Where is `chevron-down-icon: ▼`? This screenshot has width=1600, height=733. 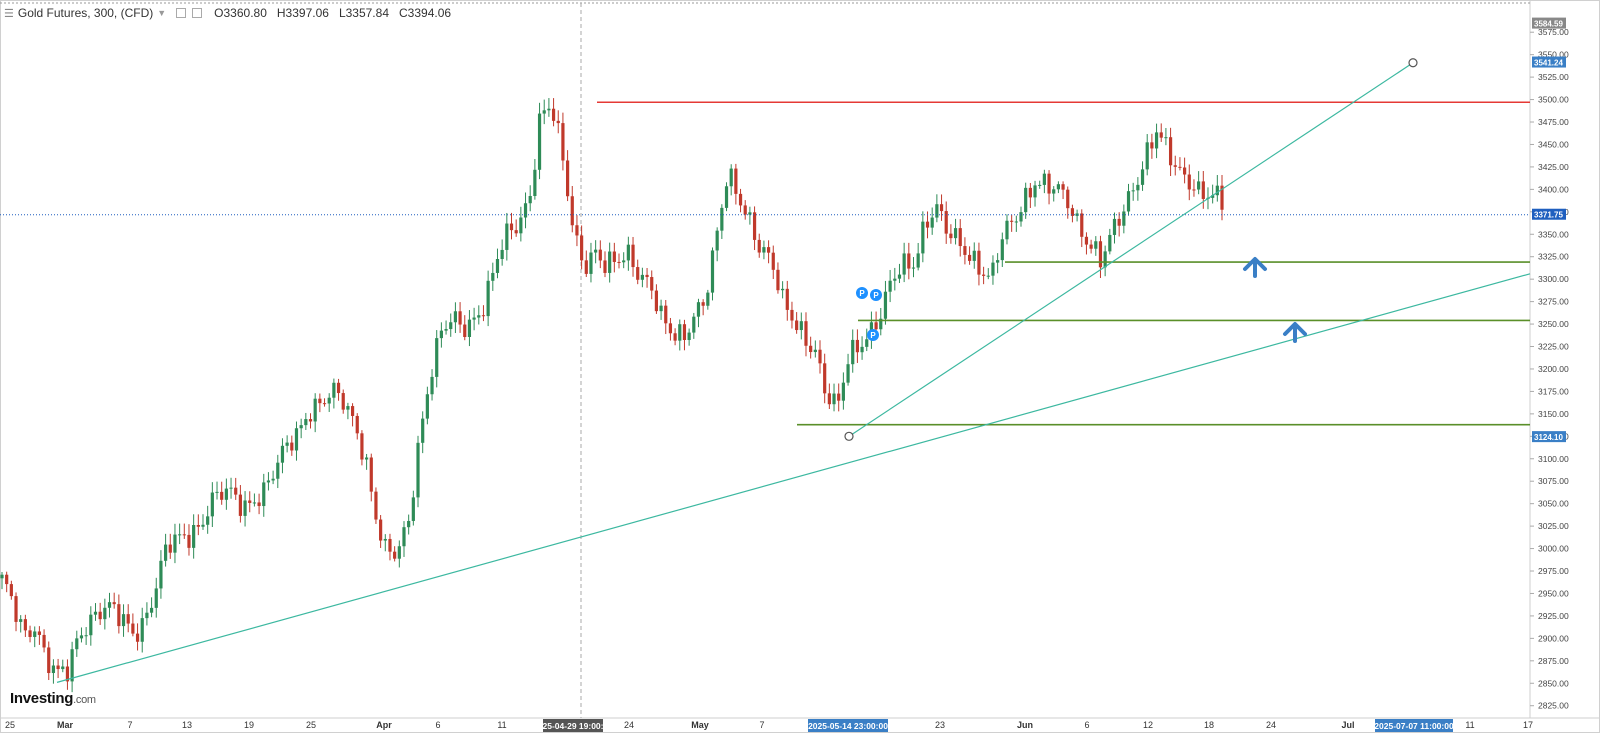 chevron-down-icon: ▼ is located at coordinates (162, 13).